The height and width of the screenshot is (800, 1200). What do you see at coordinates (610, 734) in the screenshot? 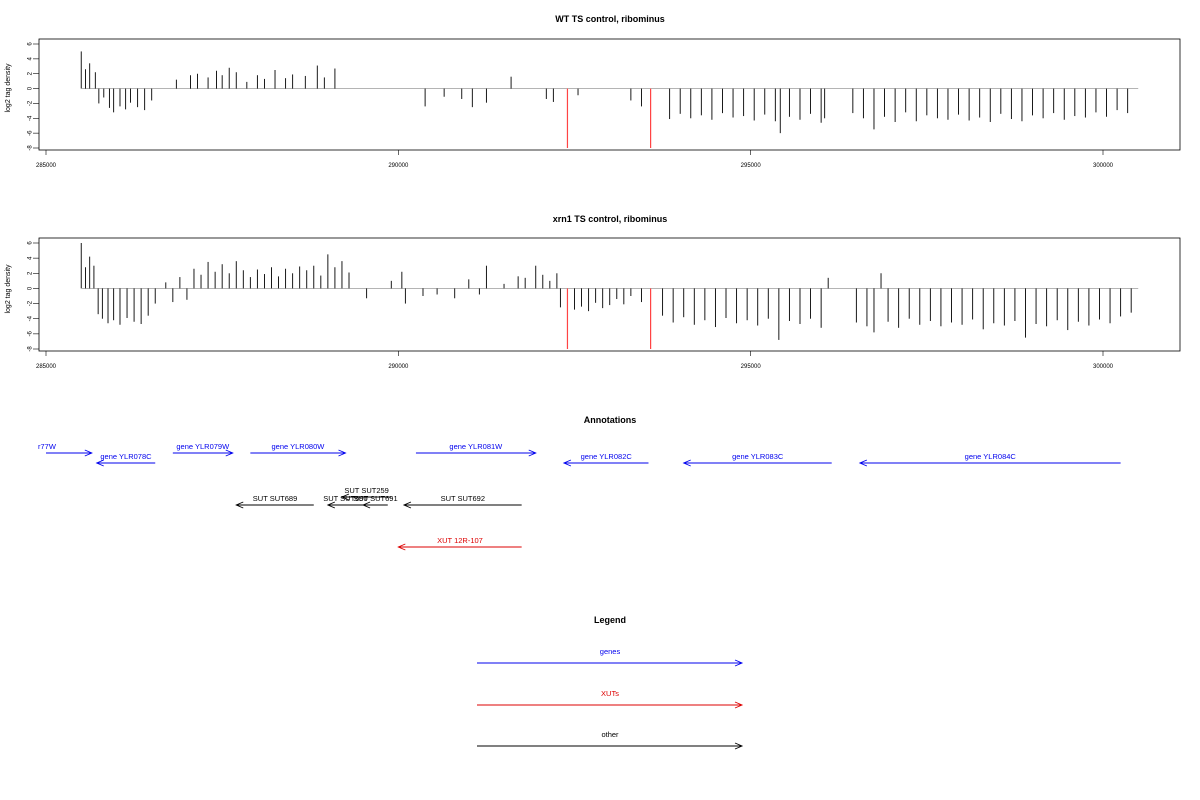
I see `legend-label: other` at bounding box center [610, 734].